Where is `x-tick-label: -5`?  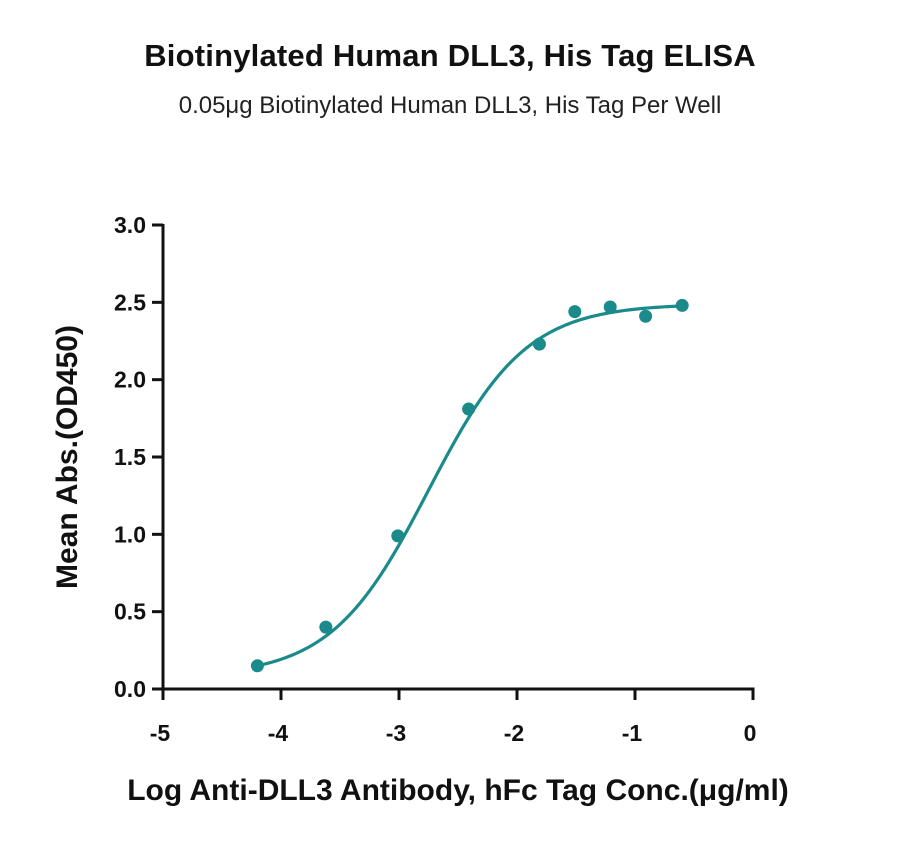
x-tick-label: -5 is located at coordinates (160, 733).